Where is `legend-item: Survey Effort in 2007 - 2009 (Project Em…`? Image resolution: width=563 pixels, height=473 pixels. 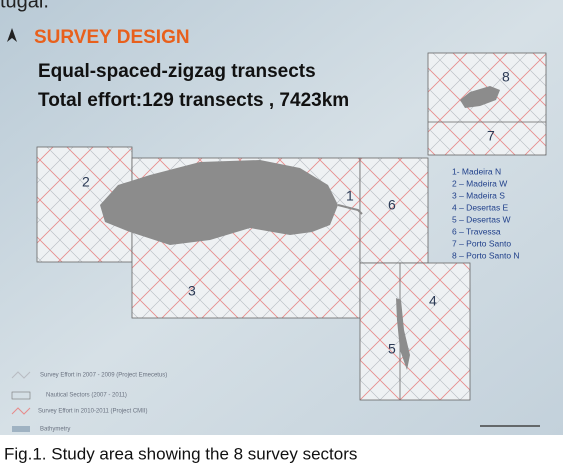
legend-item: Survey Effort in 2007 - 2009 (Project Em… is located at coordinates (103, 376).